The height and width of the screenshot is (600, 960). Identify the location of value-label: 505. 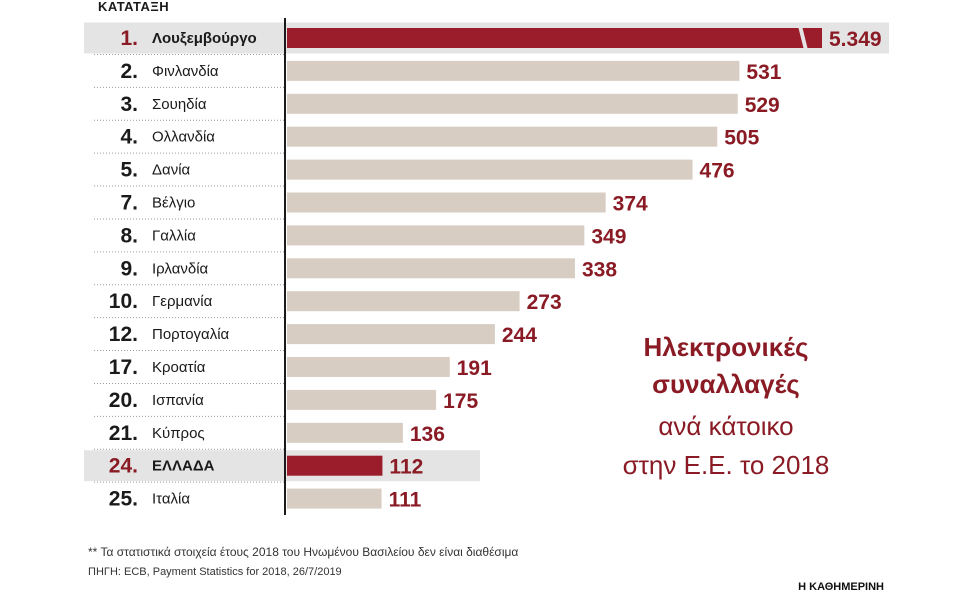
(741, 138).